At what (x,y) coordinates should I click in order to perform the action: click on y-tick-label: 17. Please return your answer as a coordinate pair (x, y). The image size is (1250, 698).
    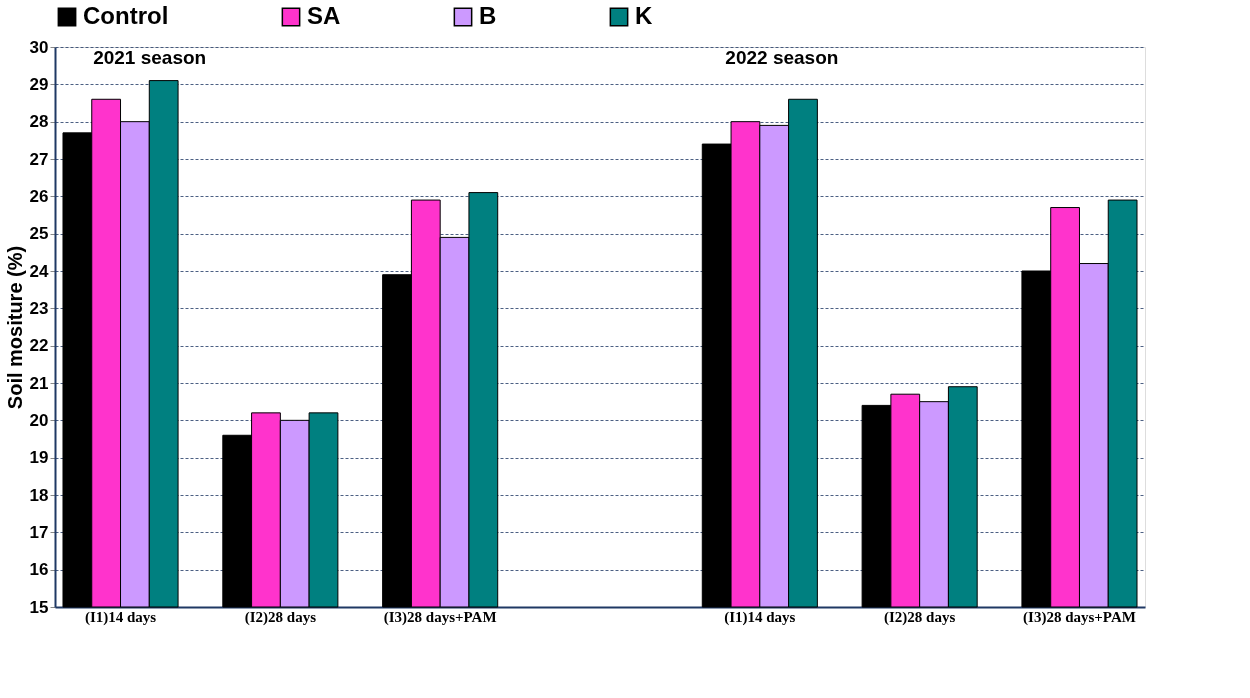
    Looking at the image, I should click on (39, 532).